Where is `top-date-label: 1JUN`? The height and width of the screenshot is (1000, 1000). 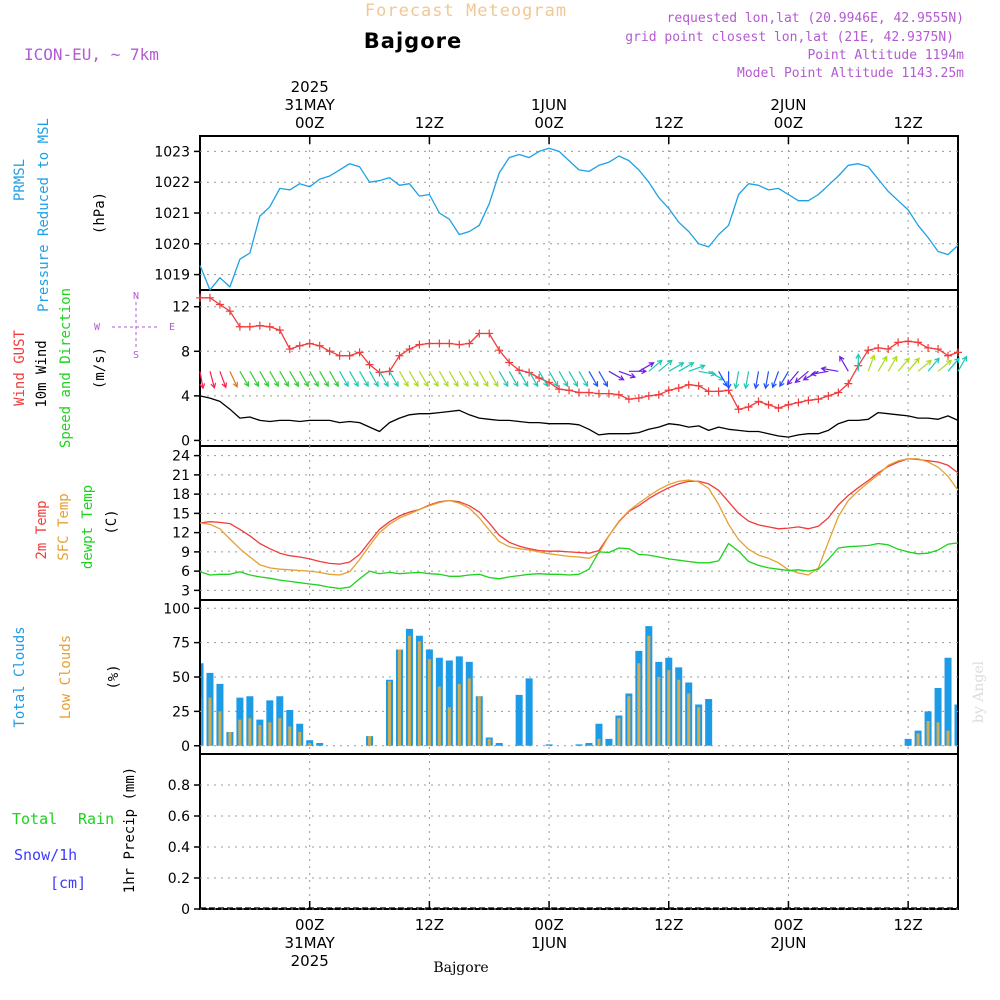
top-date-label: 1JUN is located at coordinates (549, 105).